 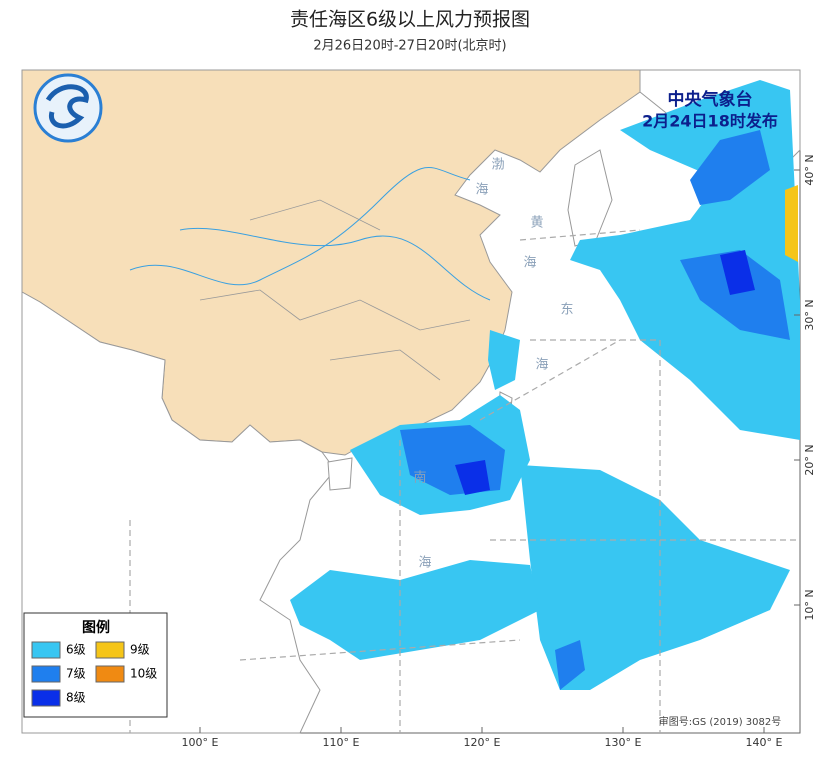 I want to click on sea-label: 黄, so click(x=536, y=223).